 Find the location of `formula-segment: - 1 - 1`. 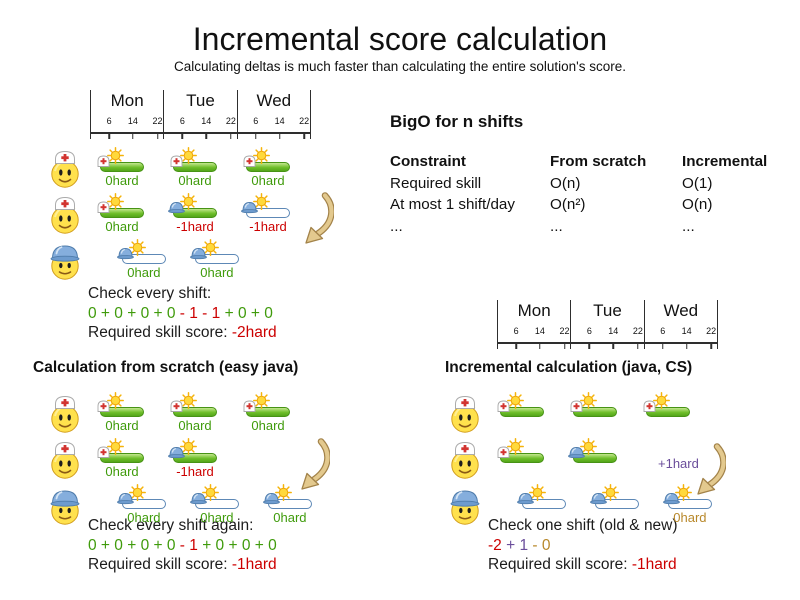

formula-segment: - 1 - 1 is located at coordinates (198, 313).